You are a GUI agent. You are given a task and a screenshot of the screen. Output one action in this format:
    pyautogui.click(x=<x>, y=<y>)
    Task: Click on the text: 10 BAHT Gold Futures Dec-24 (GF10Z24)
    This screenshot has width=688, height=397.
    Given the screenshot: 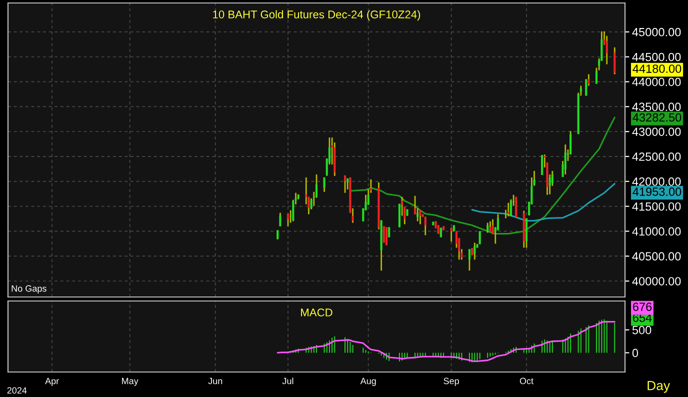 What is the action you would take?
    pyautogui.click(x=316, y=15)
    